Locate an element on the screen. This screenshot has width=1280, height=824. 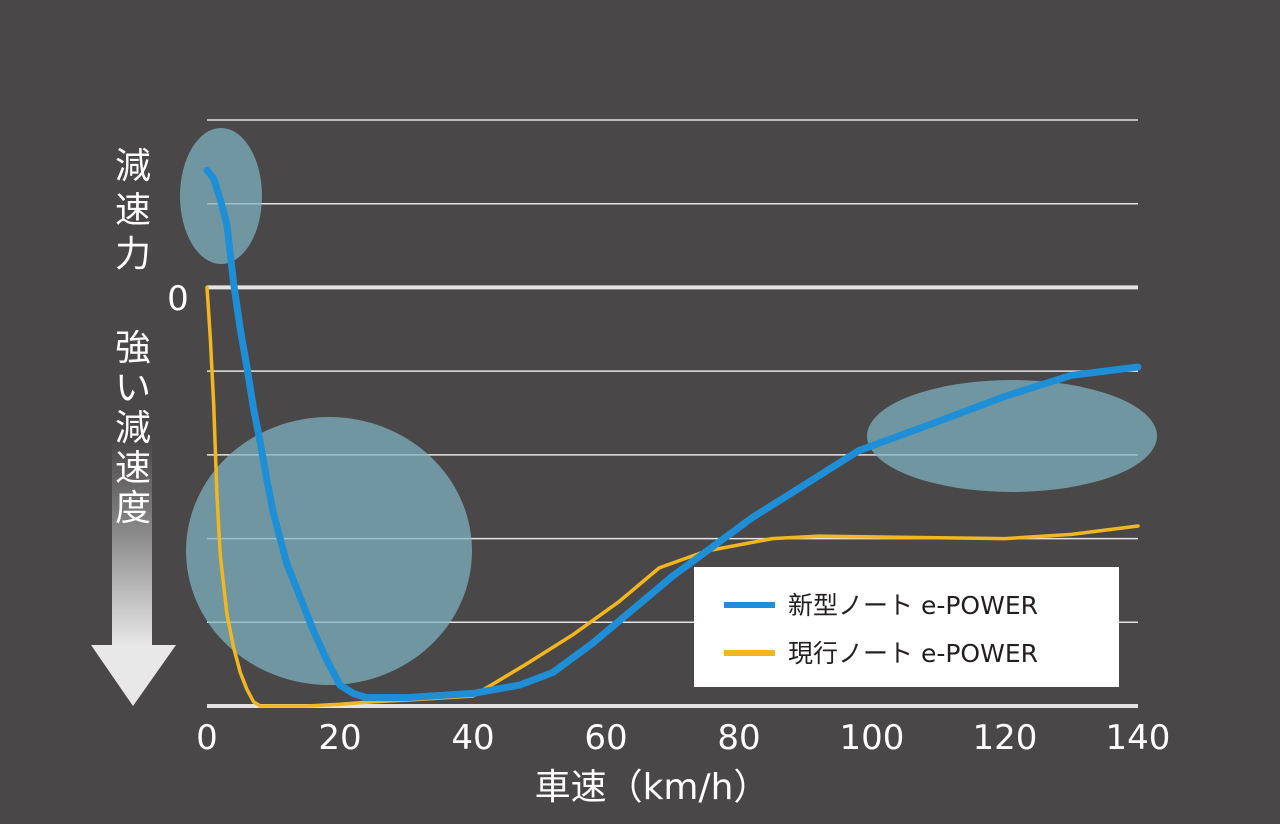
x-tick-label: 80 is located at coordinates (738, 738).